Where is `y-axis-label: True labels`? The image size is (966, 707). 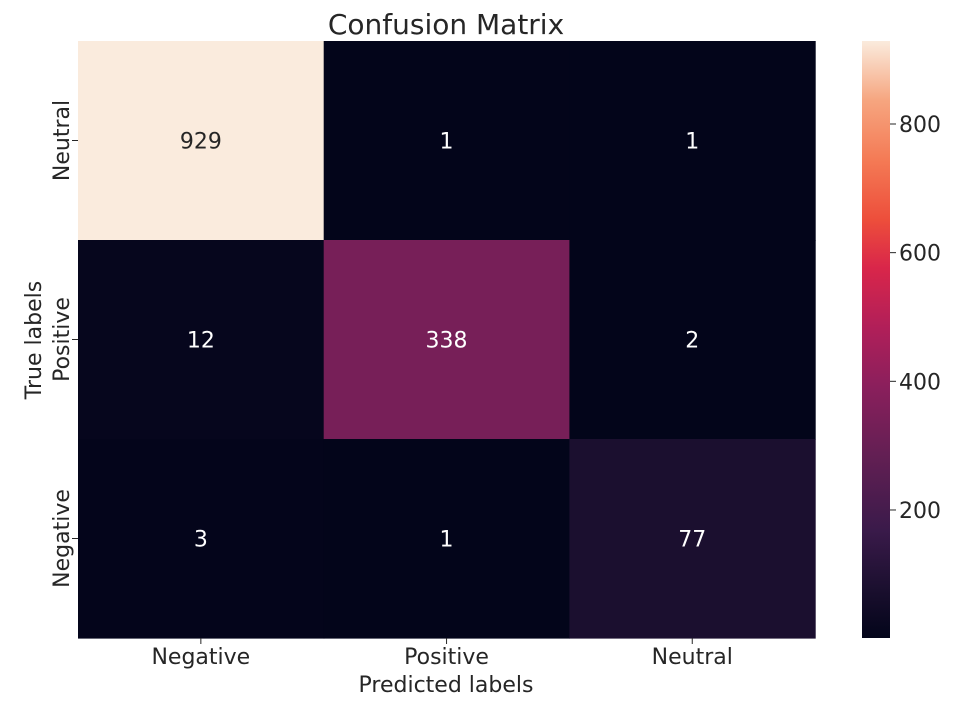 y-axis-label: True labels is located at coordinates (34, 340).